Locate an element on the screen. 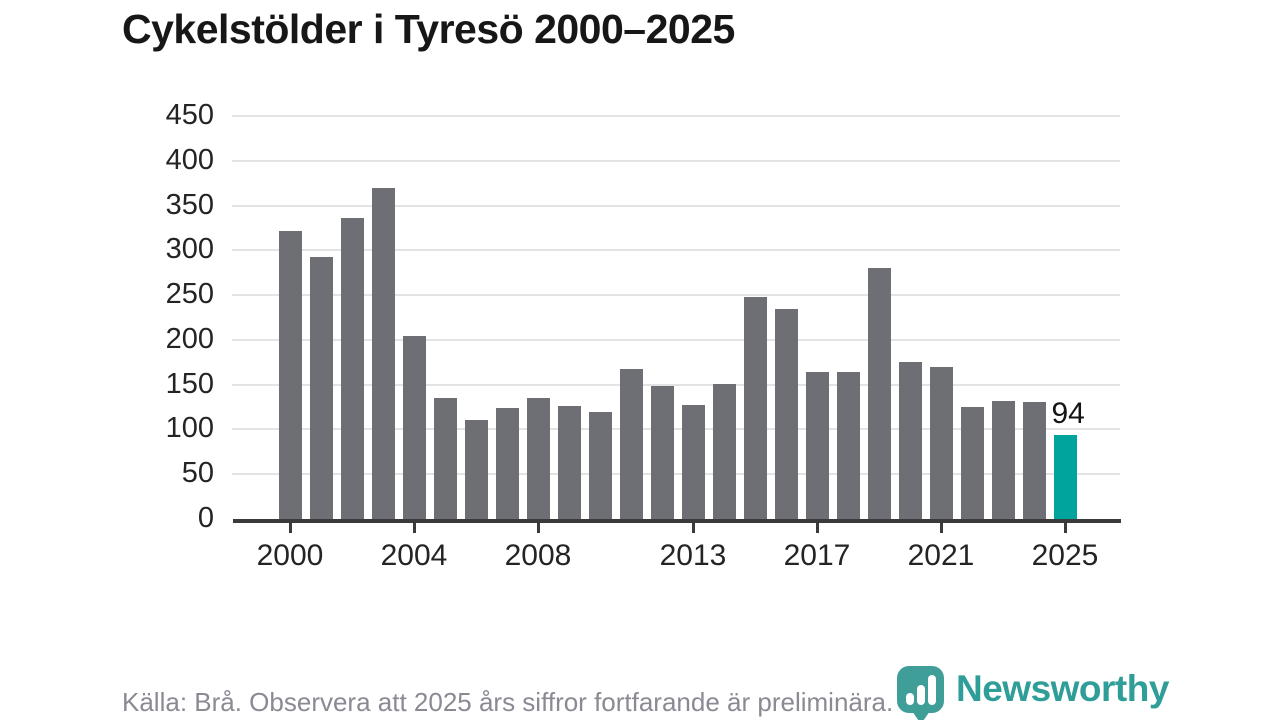 This screenshot has height=720, width=1280. newsworthy-chart-bubble-icon is located at coordinates (920, 689).